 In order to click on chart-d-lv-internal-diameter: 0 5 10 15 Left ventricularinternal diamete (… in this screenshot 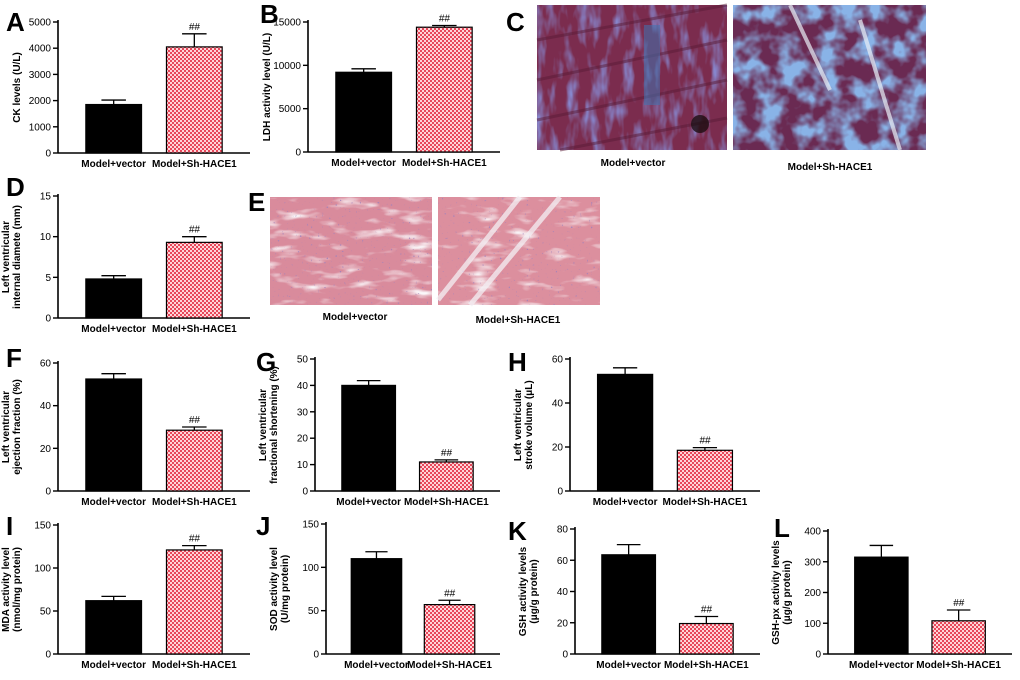, I will do `click(125, 263)`.